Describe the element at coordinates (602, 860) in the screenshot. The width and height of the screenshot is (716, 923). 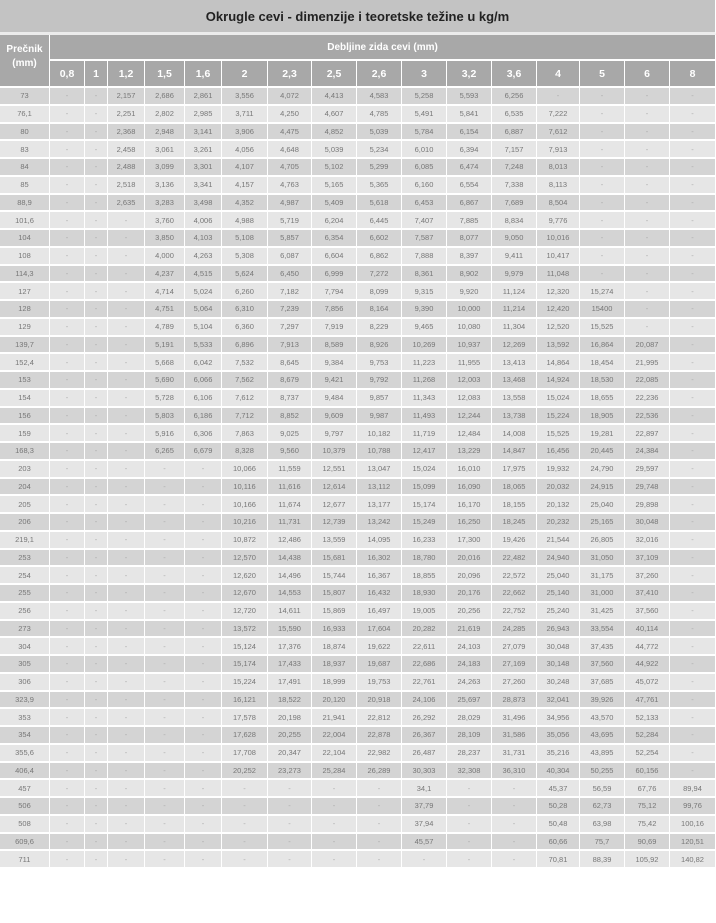
I see `weight-cell: 88,39` at that location.